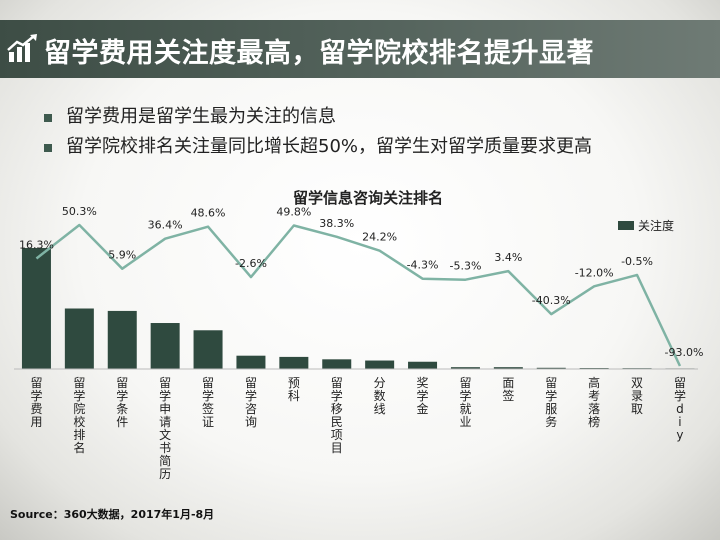 The width and height of the screenshot is (720, 540). I want to click on x-tick-label: 奖学金, so click(423, 396).